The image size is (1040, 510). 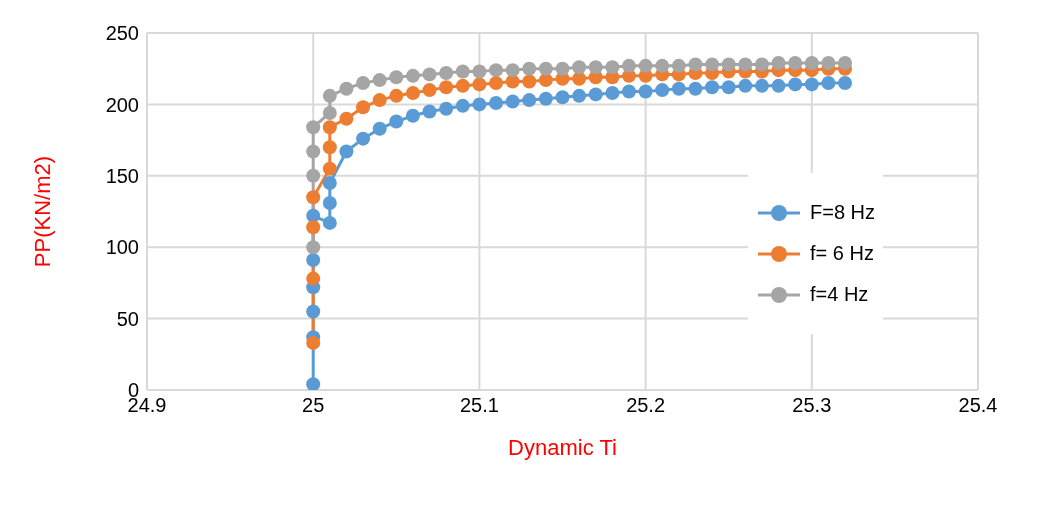 I want to click on y-axis-title: PP(KN/m2), so click(x=42, y=211).